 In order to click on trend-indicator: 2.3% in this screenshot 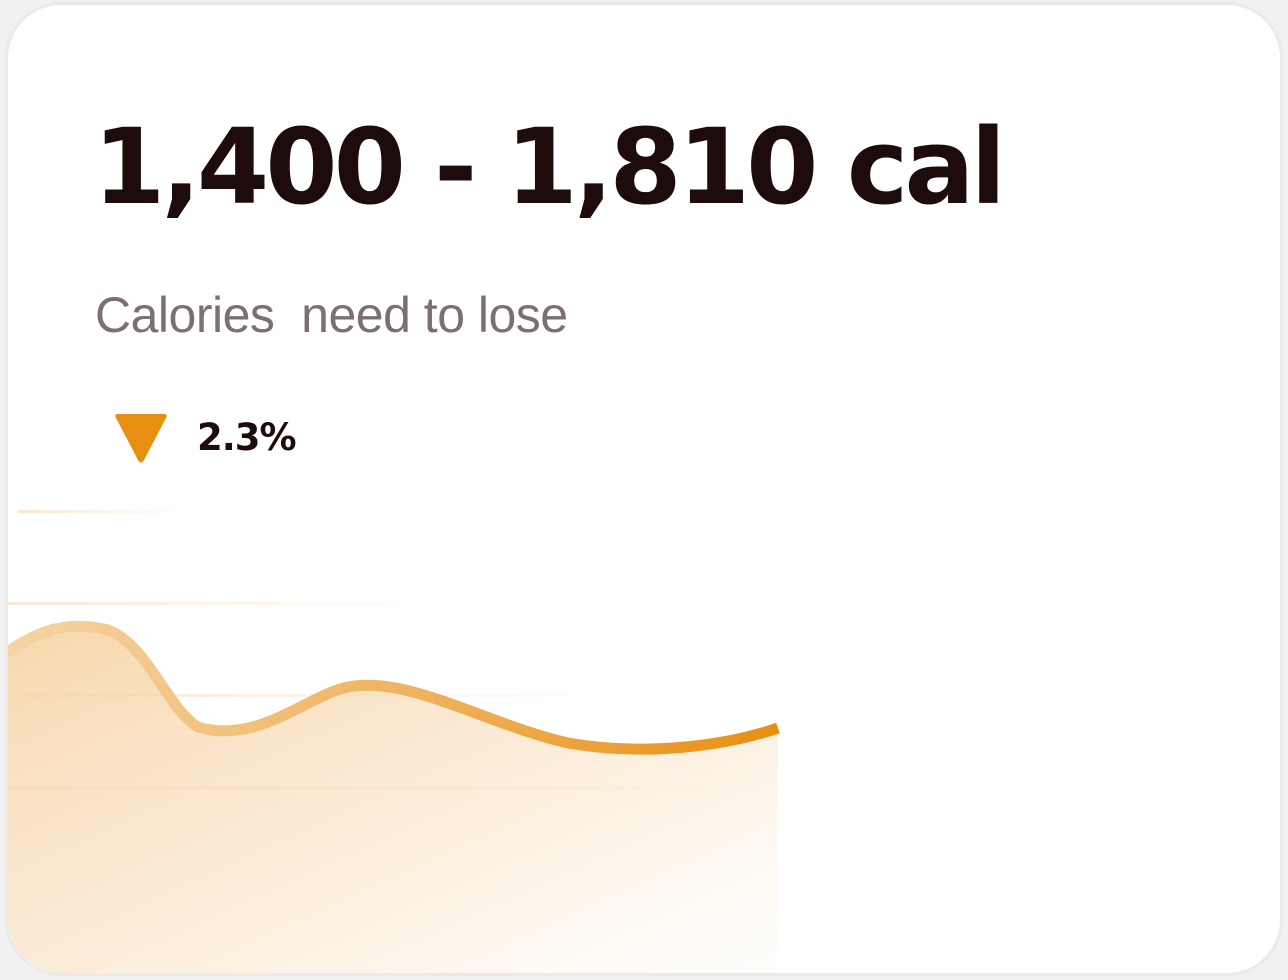, I will do `click(205, 437)`.